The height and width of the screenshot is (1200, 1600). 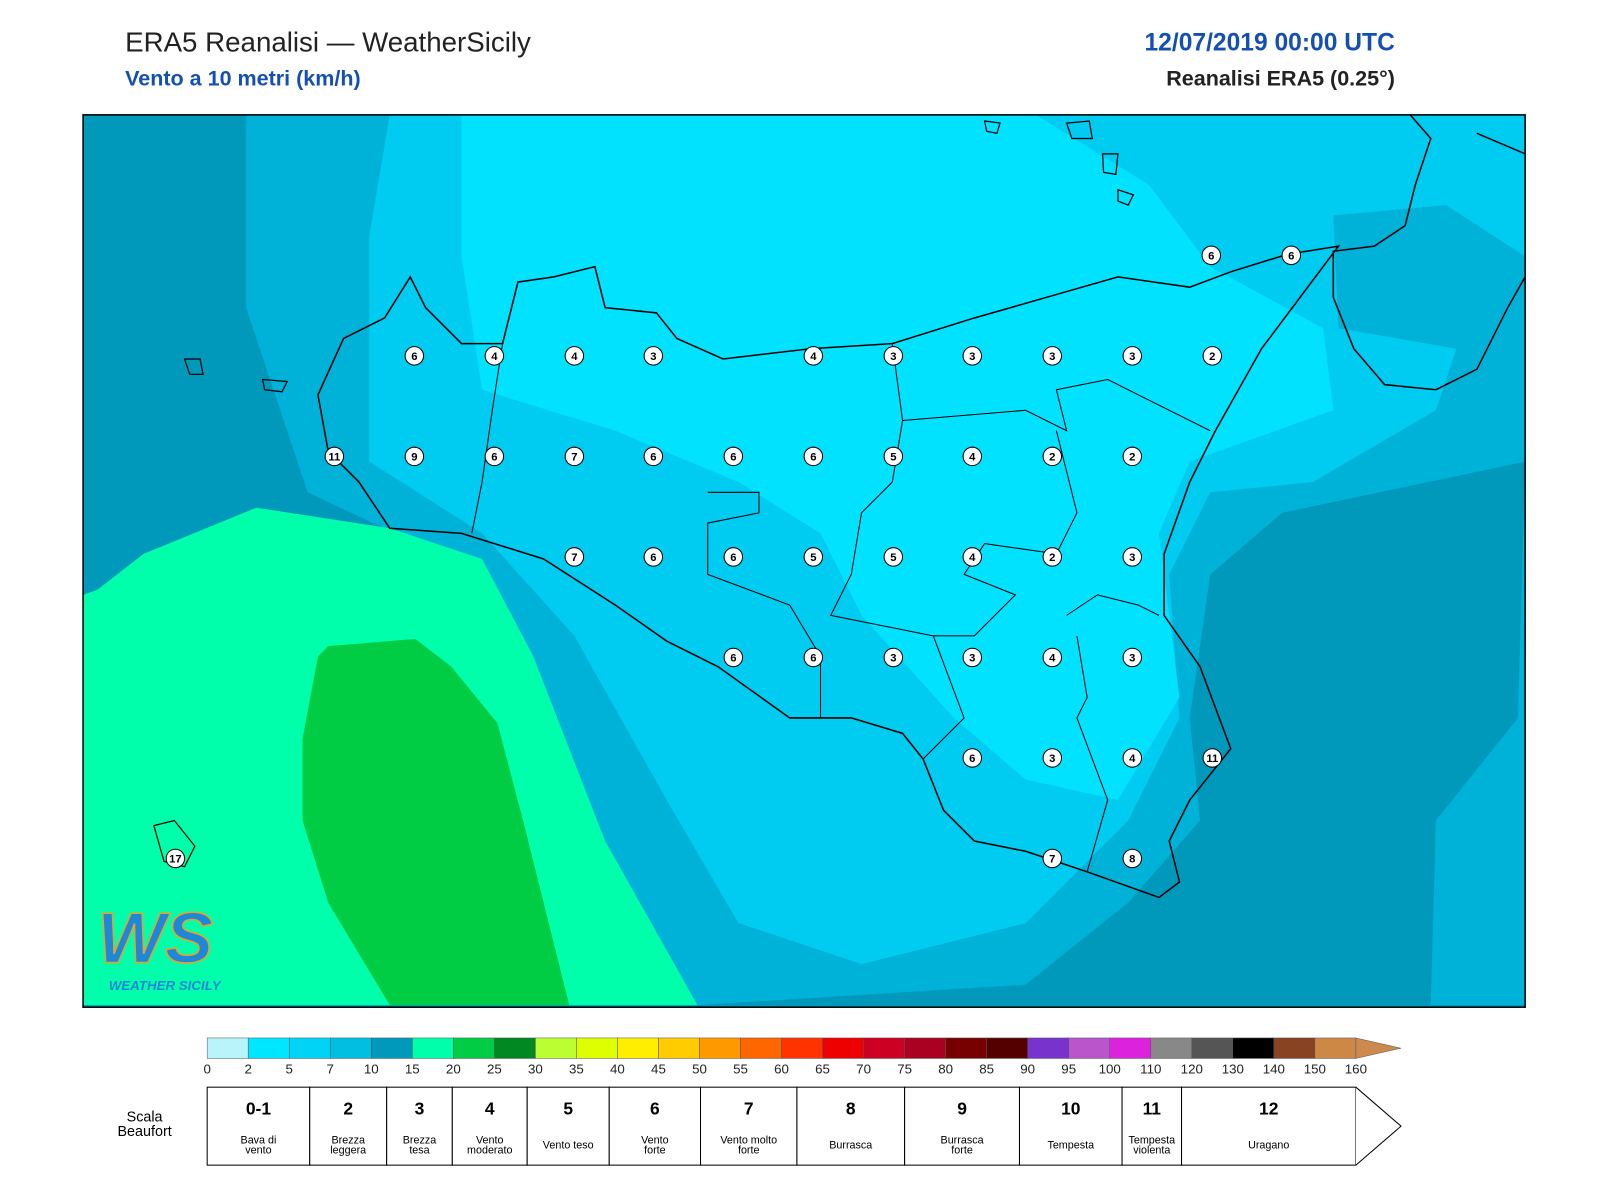 I want to click on beaufort-title: Scala, so click(x=145, y=1118).